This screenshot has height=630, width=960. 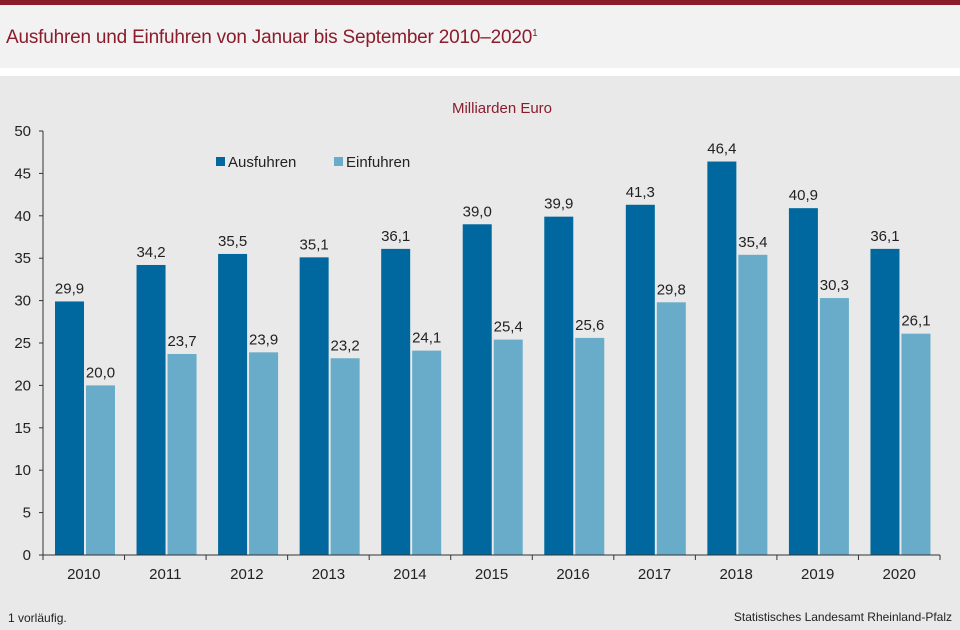 What do you see at coordinates (671, 289) in the screenshot?
I see `data-label-einfuhren: 29,8` at bounding box center [671, 289].